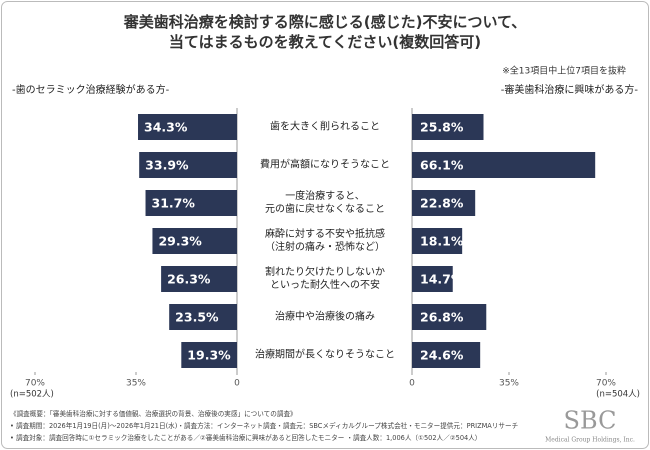  Describe the element at coordinates (174, 203) in the screenshot. I see `value-label: 31.7%` at that location.